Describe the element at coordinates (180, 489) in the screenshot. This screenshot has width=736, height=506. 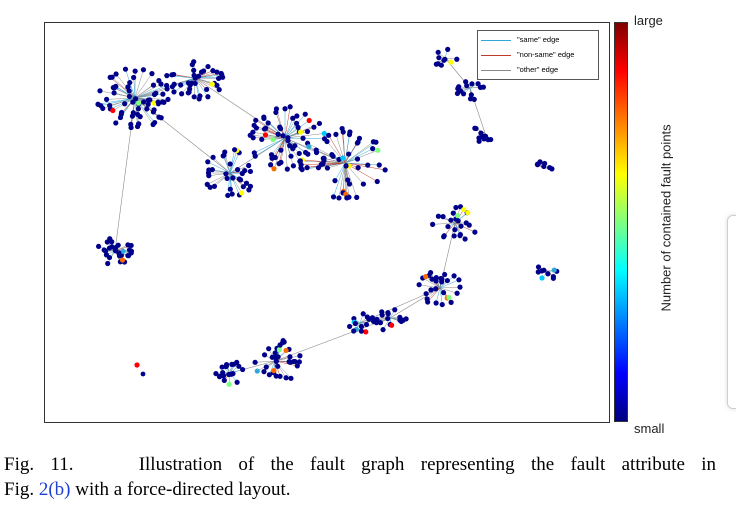
I see `caption-text-2-post: with a force-directed layout.` at that location.